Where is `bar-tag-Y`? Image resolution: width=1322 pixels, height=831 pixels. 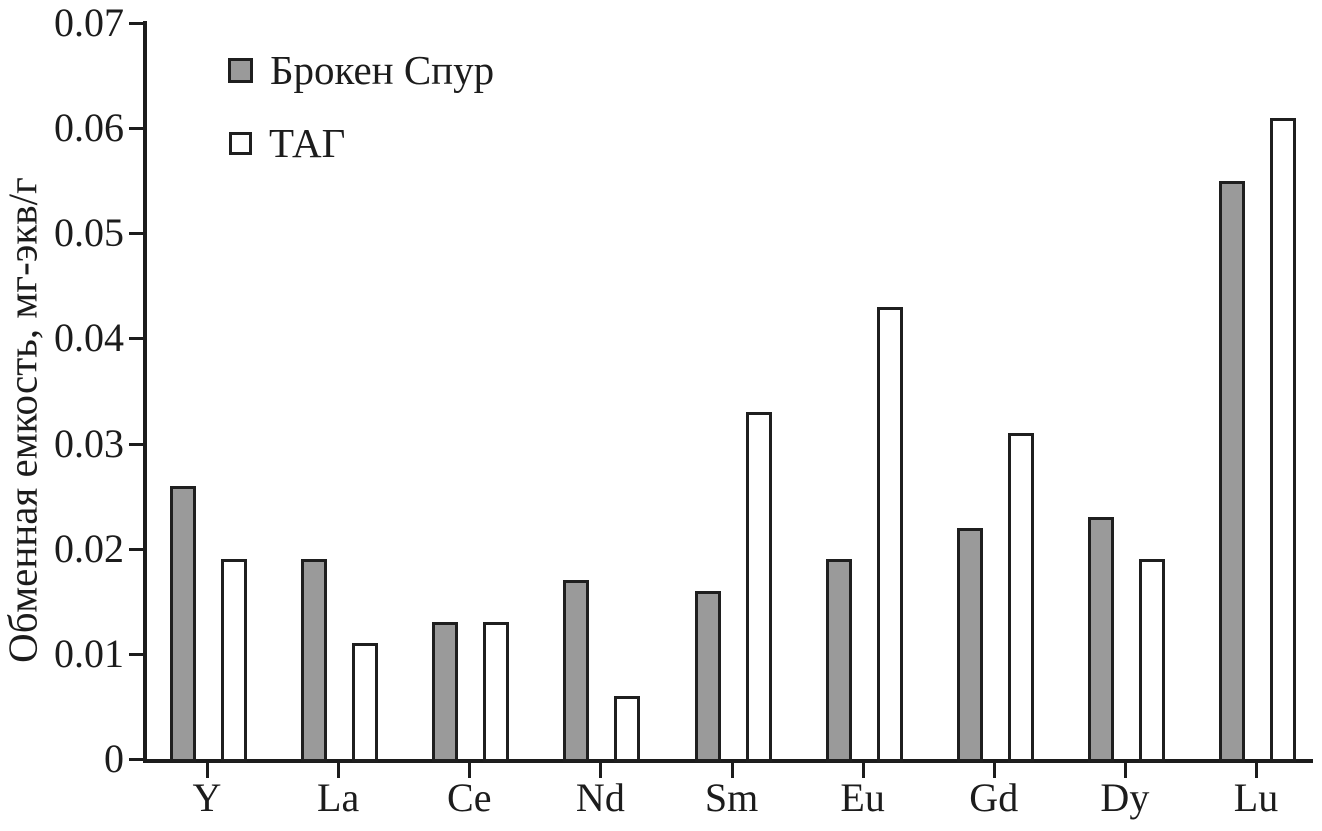
bar-tag-Y is located at coordinates (234, 660).